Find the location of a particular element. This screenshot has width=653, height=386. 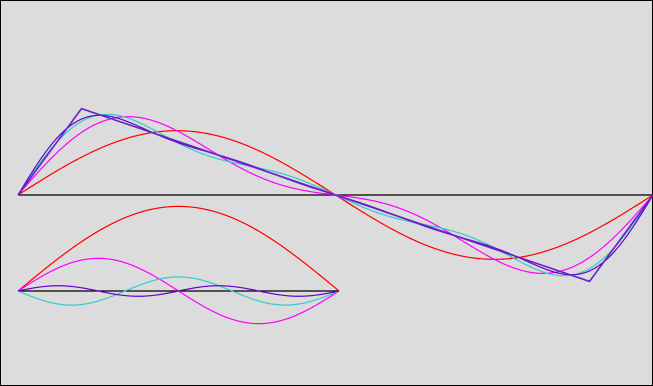

mode-mode4 is located at coordinates (178, 291).